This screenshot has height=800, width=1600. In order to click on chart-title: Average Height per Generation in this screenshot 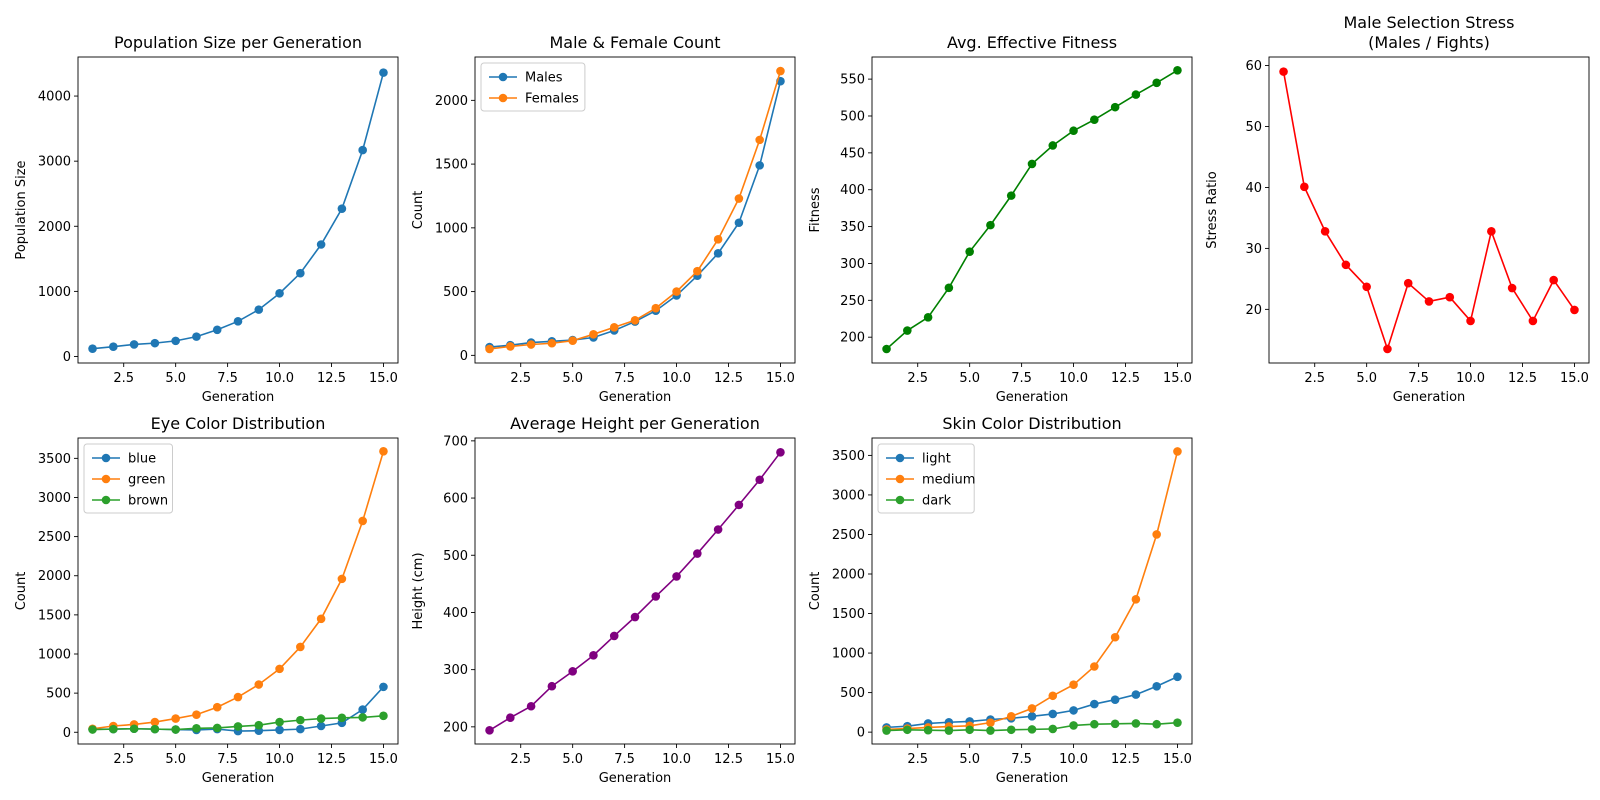, I will do `click(635, 423)`.